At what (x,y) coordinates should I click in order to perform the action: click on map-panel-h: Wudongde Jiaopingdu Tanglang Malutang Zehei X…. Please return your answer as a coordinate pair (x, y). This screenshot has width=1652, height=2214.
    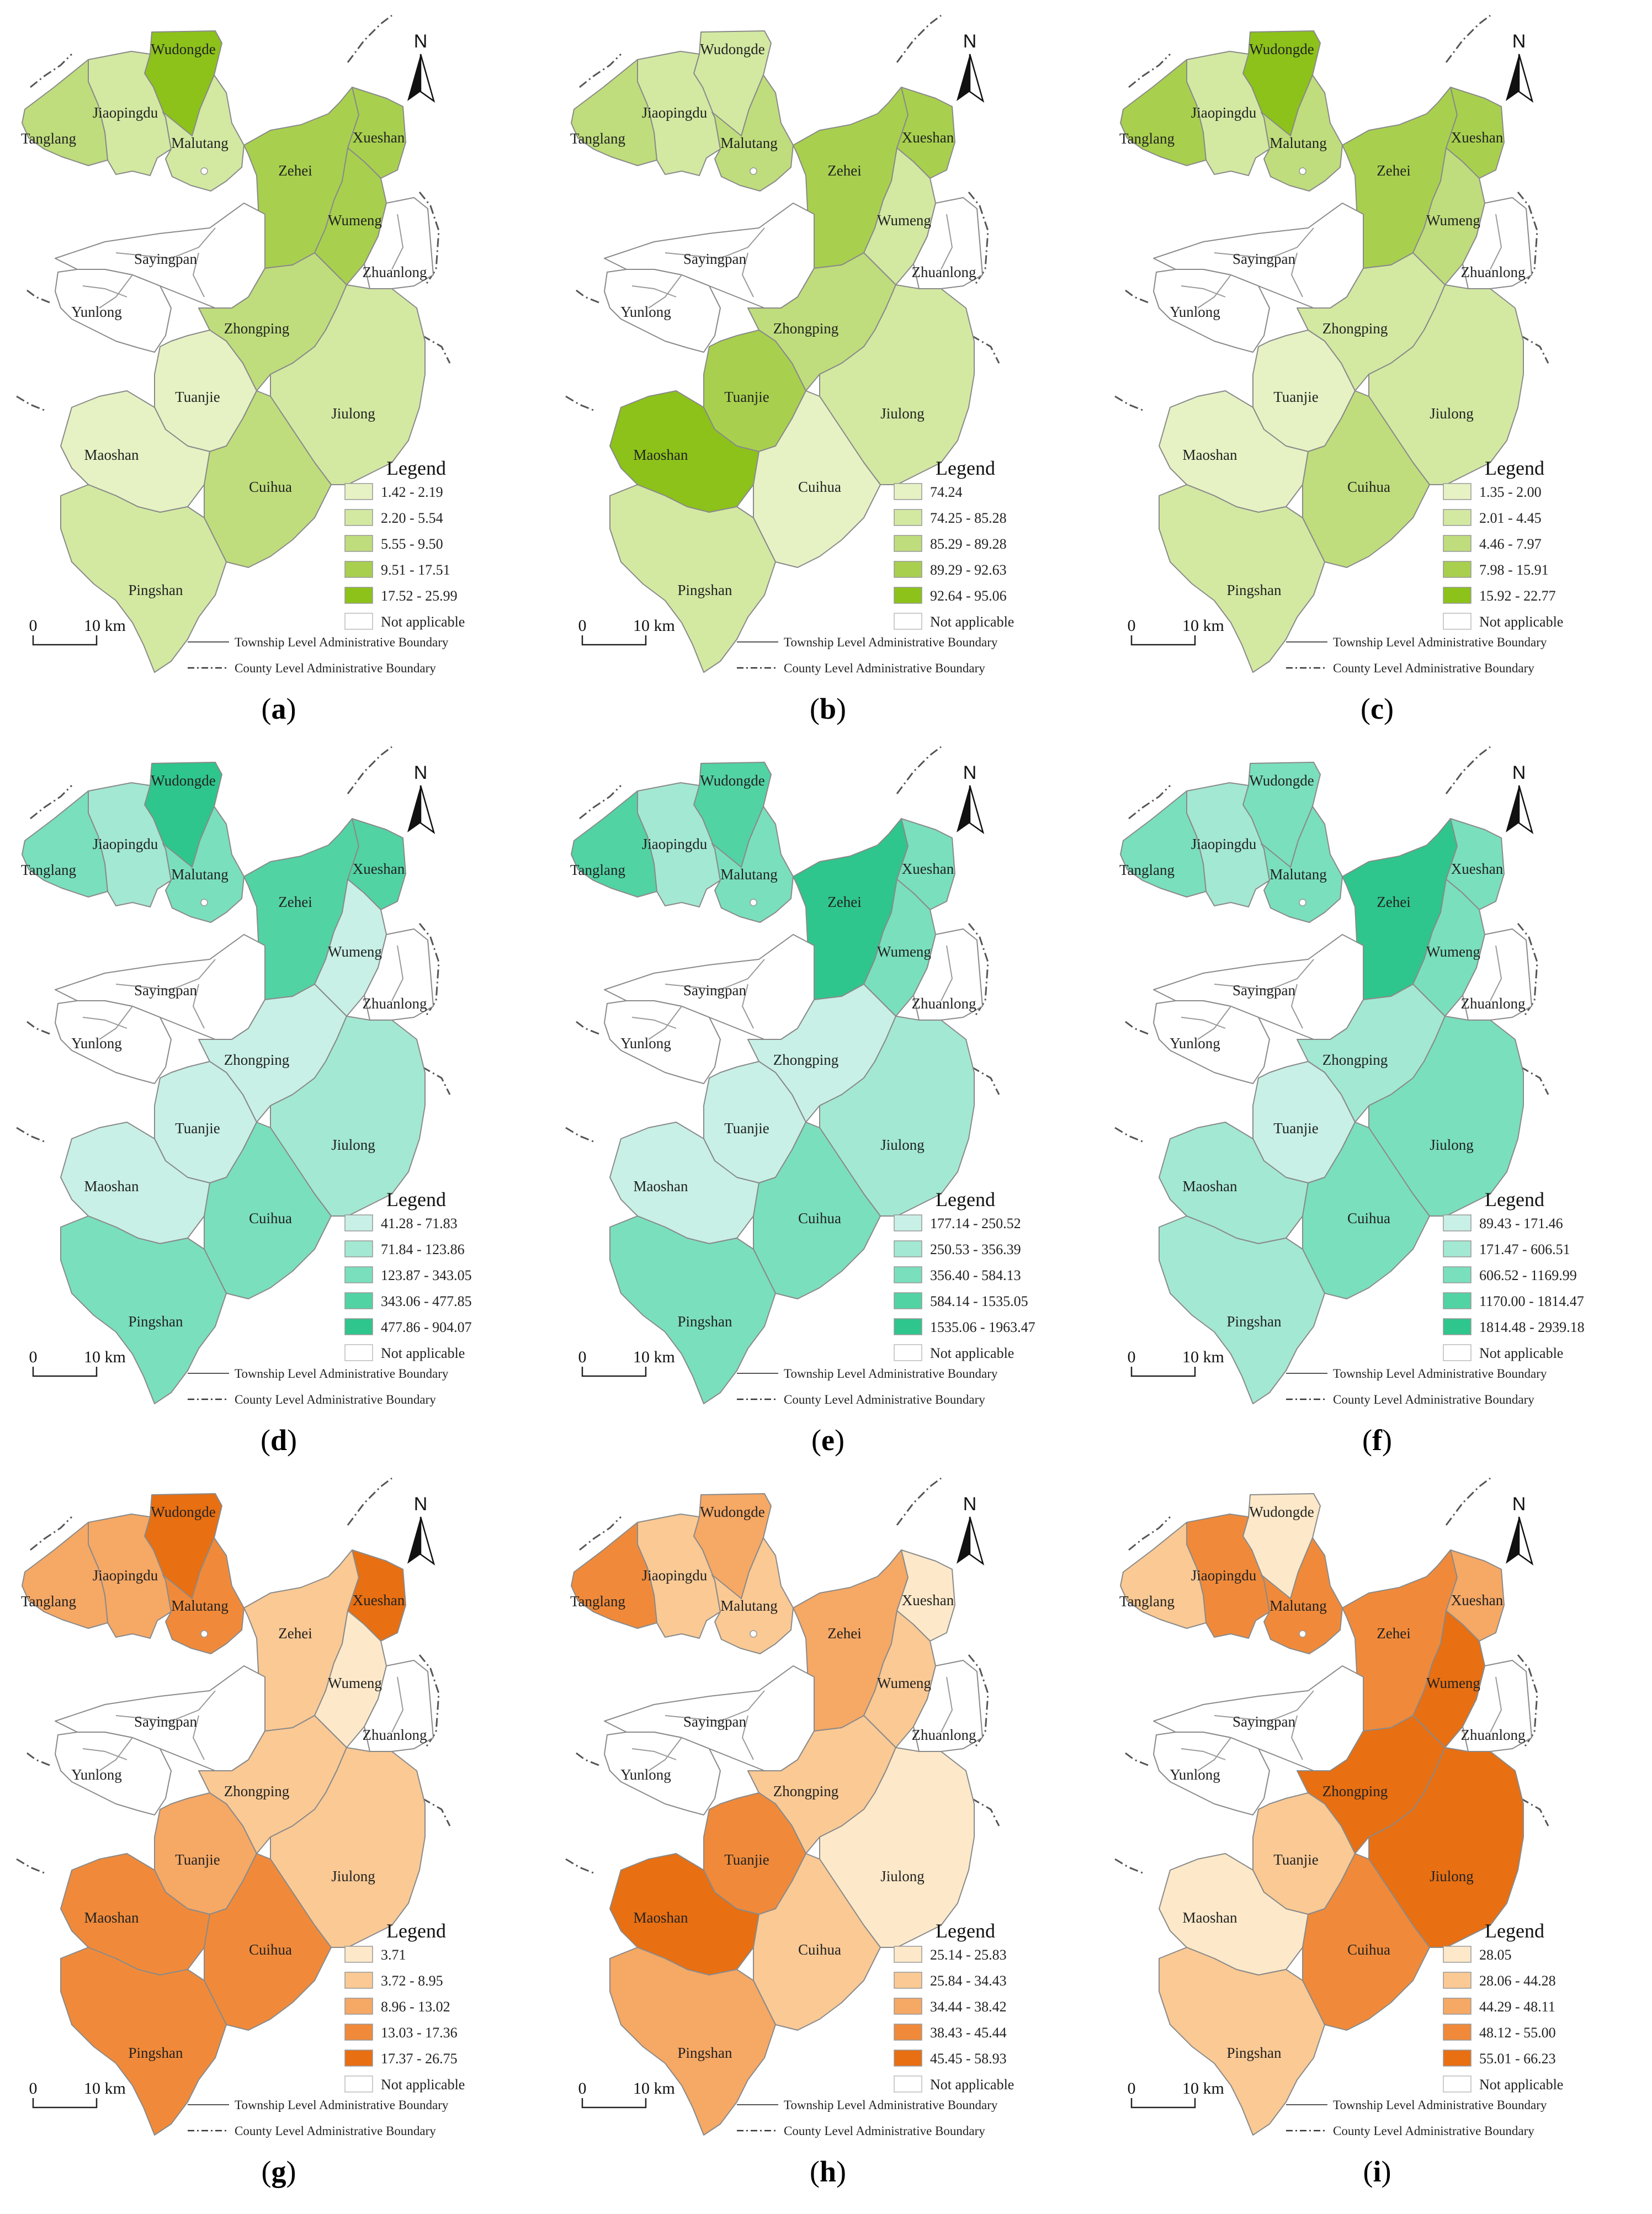
    Looking at the image, I should click on (828, 1837).